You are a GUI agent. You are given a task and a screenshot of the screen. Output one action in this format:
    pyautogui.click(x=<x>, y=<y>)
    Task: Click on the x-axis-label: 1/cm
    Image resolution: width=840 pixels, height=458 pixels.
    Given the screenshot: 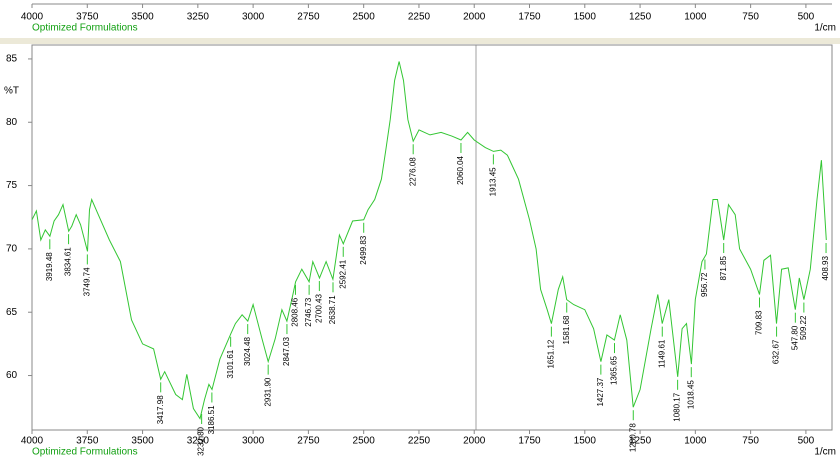 What is the action you would take?
    pyautogui.click(x=825, y=452)
    